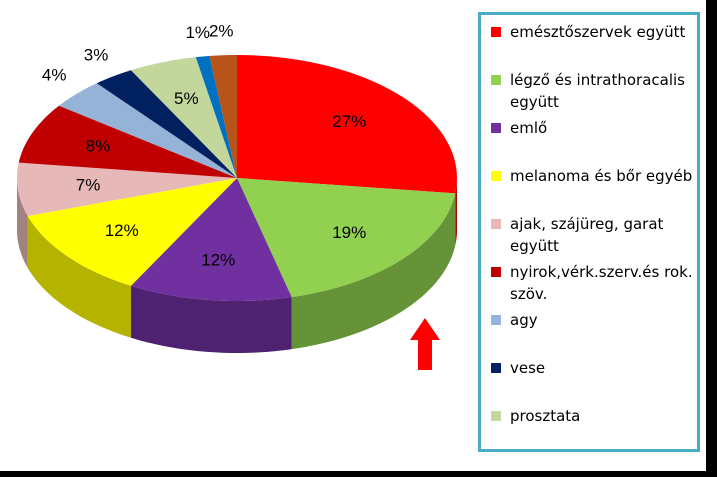 This screenshot has width=717, height=477. What do you see at coordinates (54, 74) in the screenshot?
I see `data-label: 4%` at bounding box center [54, 74].